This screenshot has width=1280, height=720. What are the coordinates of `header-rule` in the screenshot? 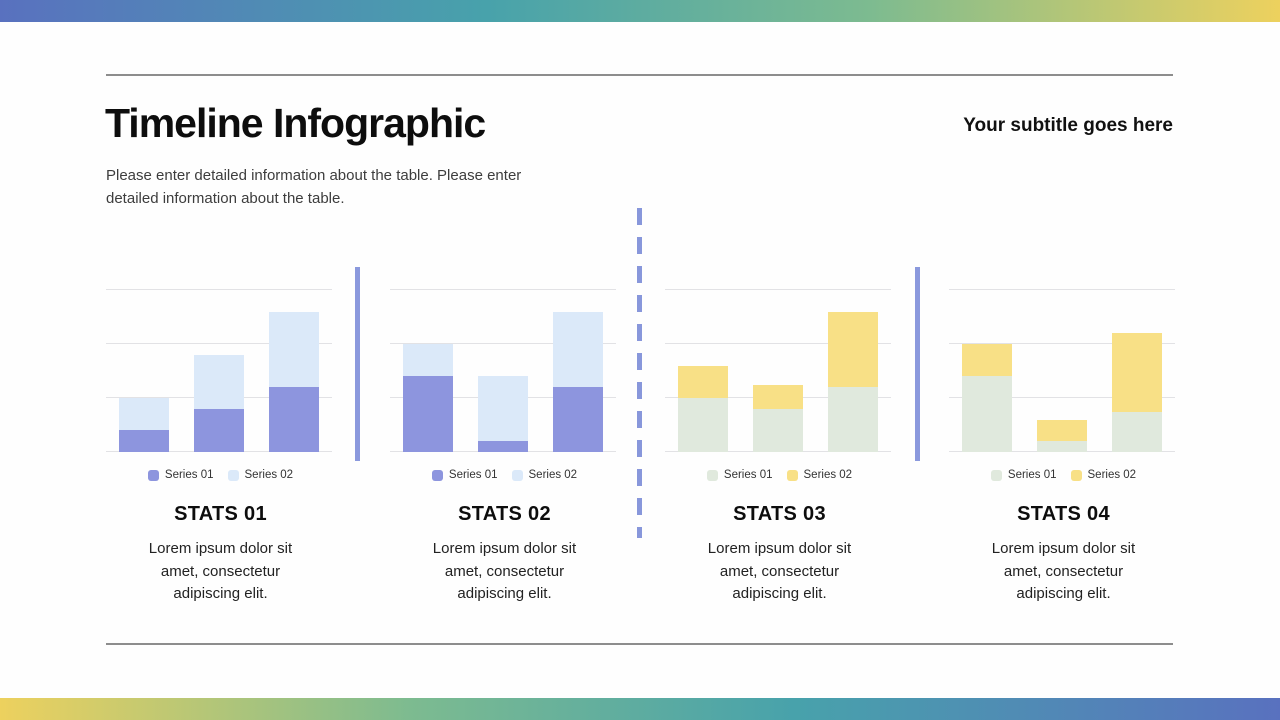 It's located at (639, 75).